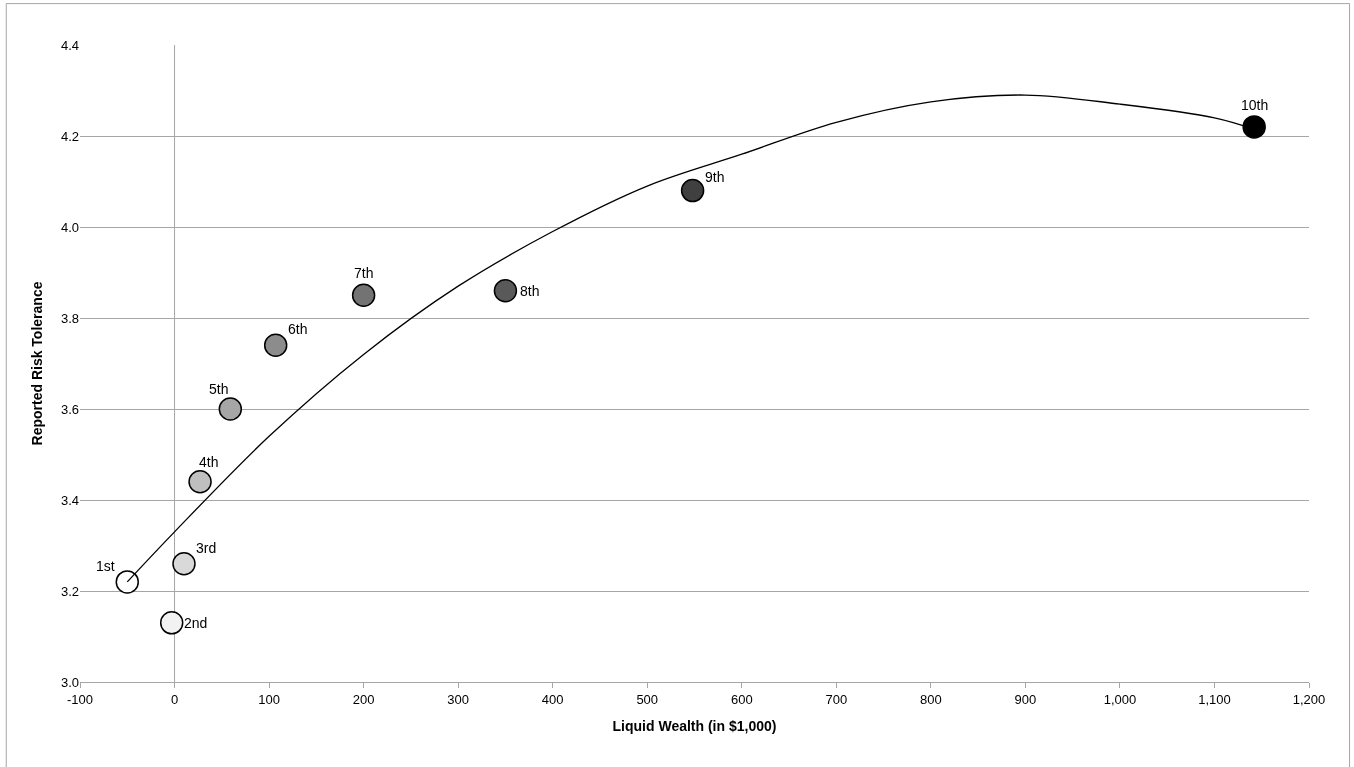 Image resolution: width=1354 pixels, height=767 pixels. I want to click on x-axis-title: Liquid Wealth (in $1,000), so click(694, 725).